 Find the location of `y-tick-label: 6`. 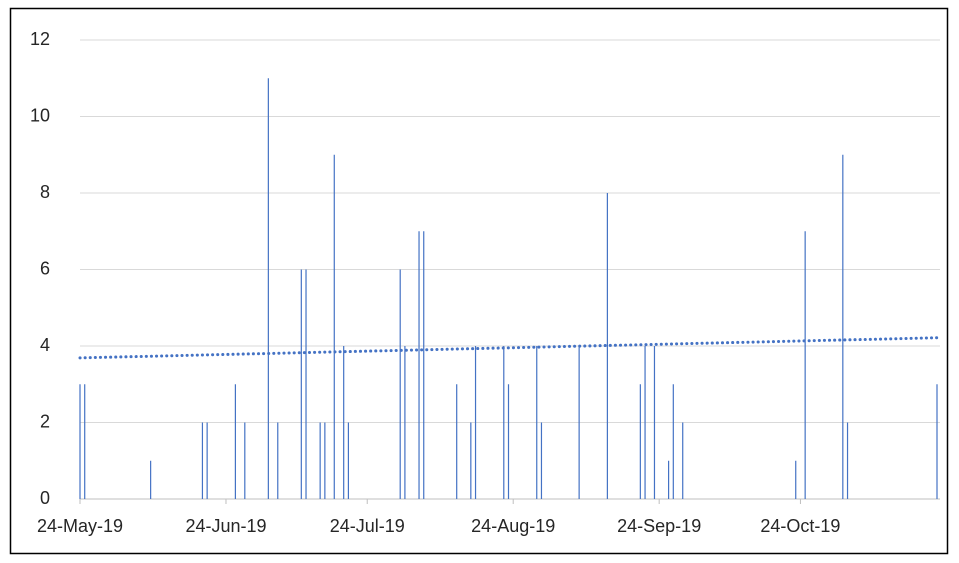

y-tick-label: 6 is located at coordinates (45, 268).